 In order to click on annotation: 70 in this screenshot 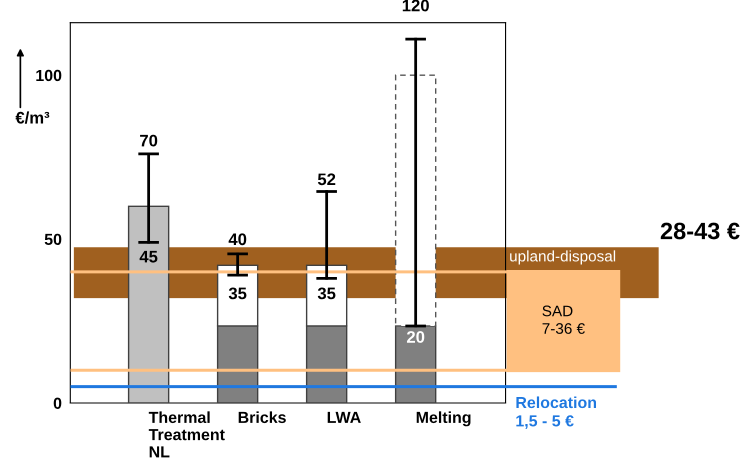, I will do `click(149, 140)`.